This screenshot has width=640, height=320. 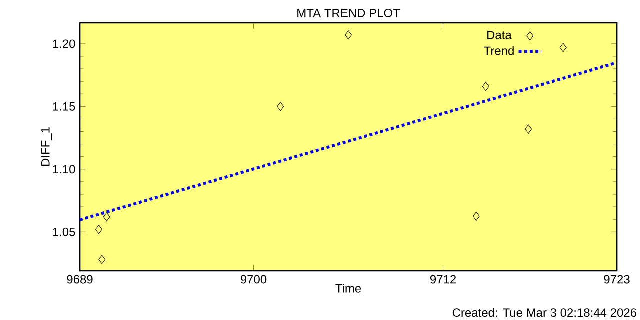 I want to click on y-tick-label: 1.15, so click(x=64, y=106).